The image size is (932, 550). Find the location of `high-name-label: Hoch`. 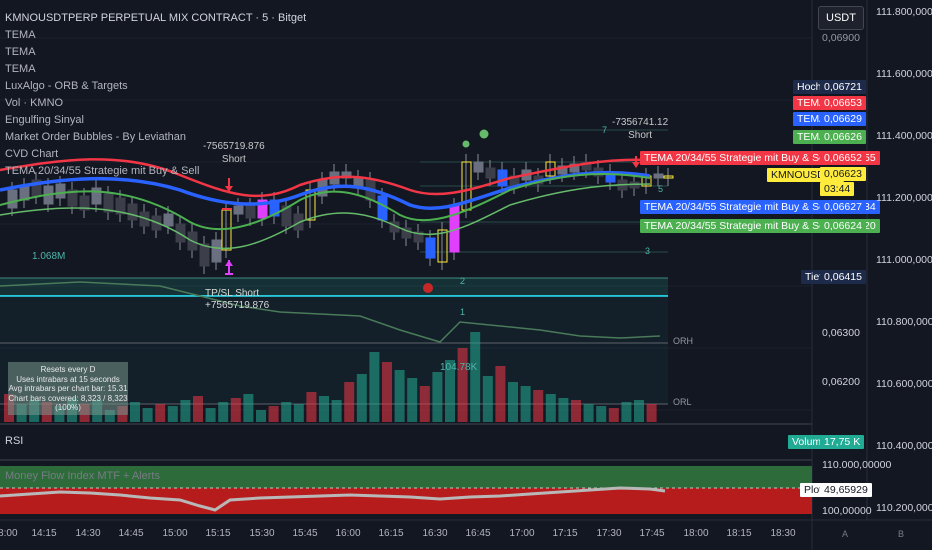

high-name-label: Hoch is located at coordinates (809, 87).